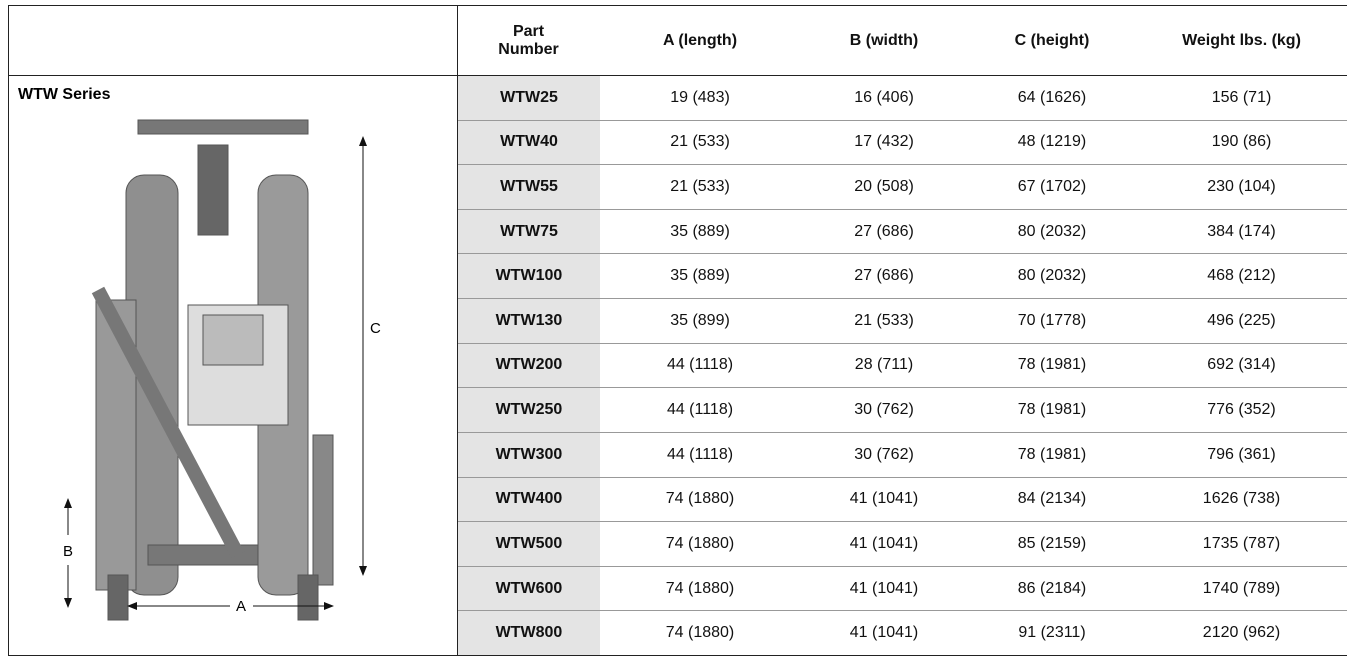 The image size is (1347, 658). What do you see at coordinates (1052, 97) in the screenshot?
I see `table-cell: 64 (1626)` at bounding box center [1052, 97].